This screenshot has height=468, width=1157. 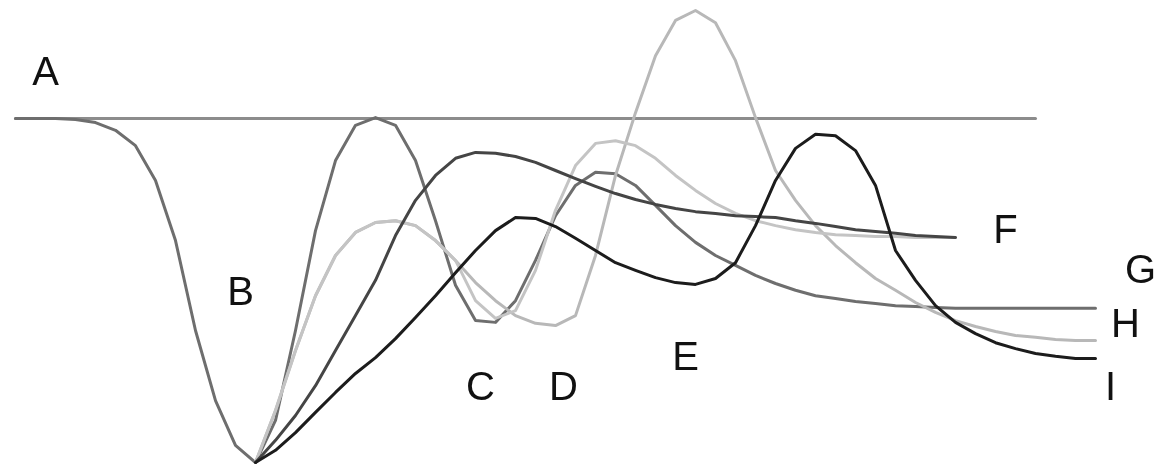 I want to click on text: G, so click(x=1140, y=268).